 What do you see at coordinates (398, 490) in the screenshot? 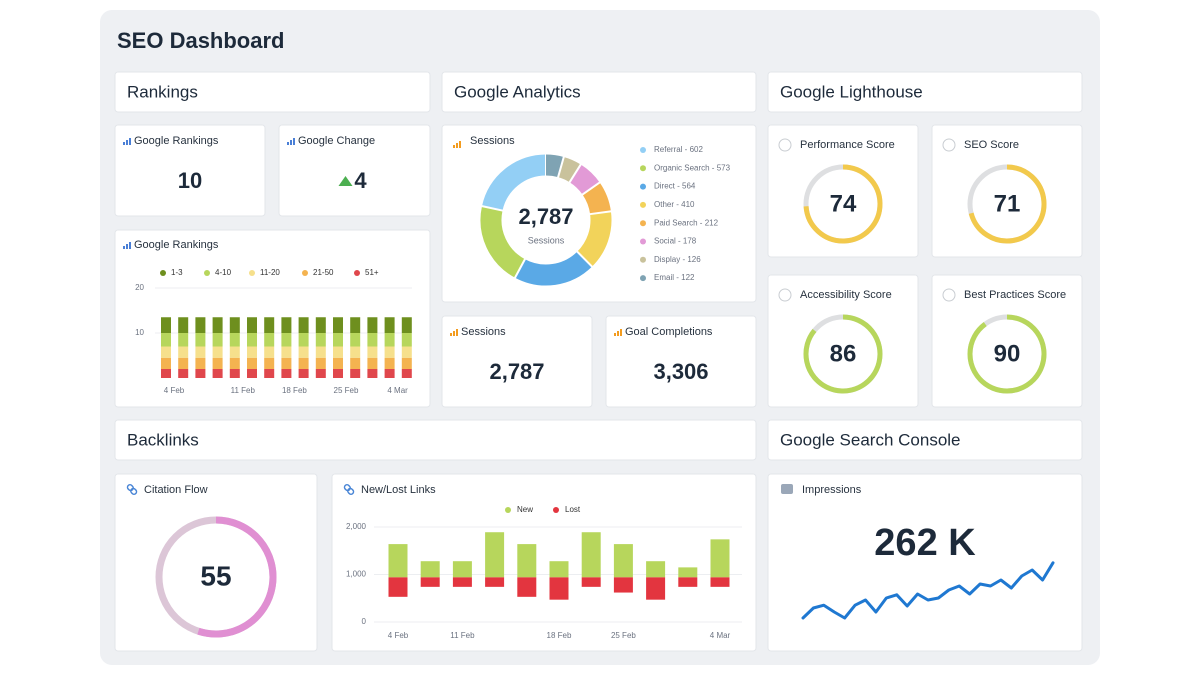
I see `chart-title: New/Lost Links` at bounding box center [398, 490].